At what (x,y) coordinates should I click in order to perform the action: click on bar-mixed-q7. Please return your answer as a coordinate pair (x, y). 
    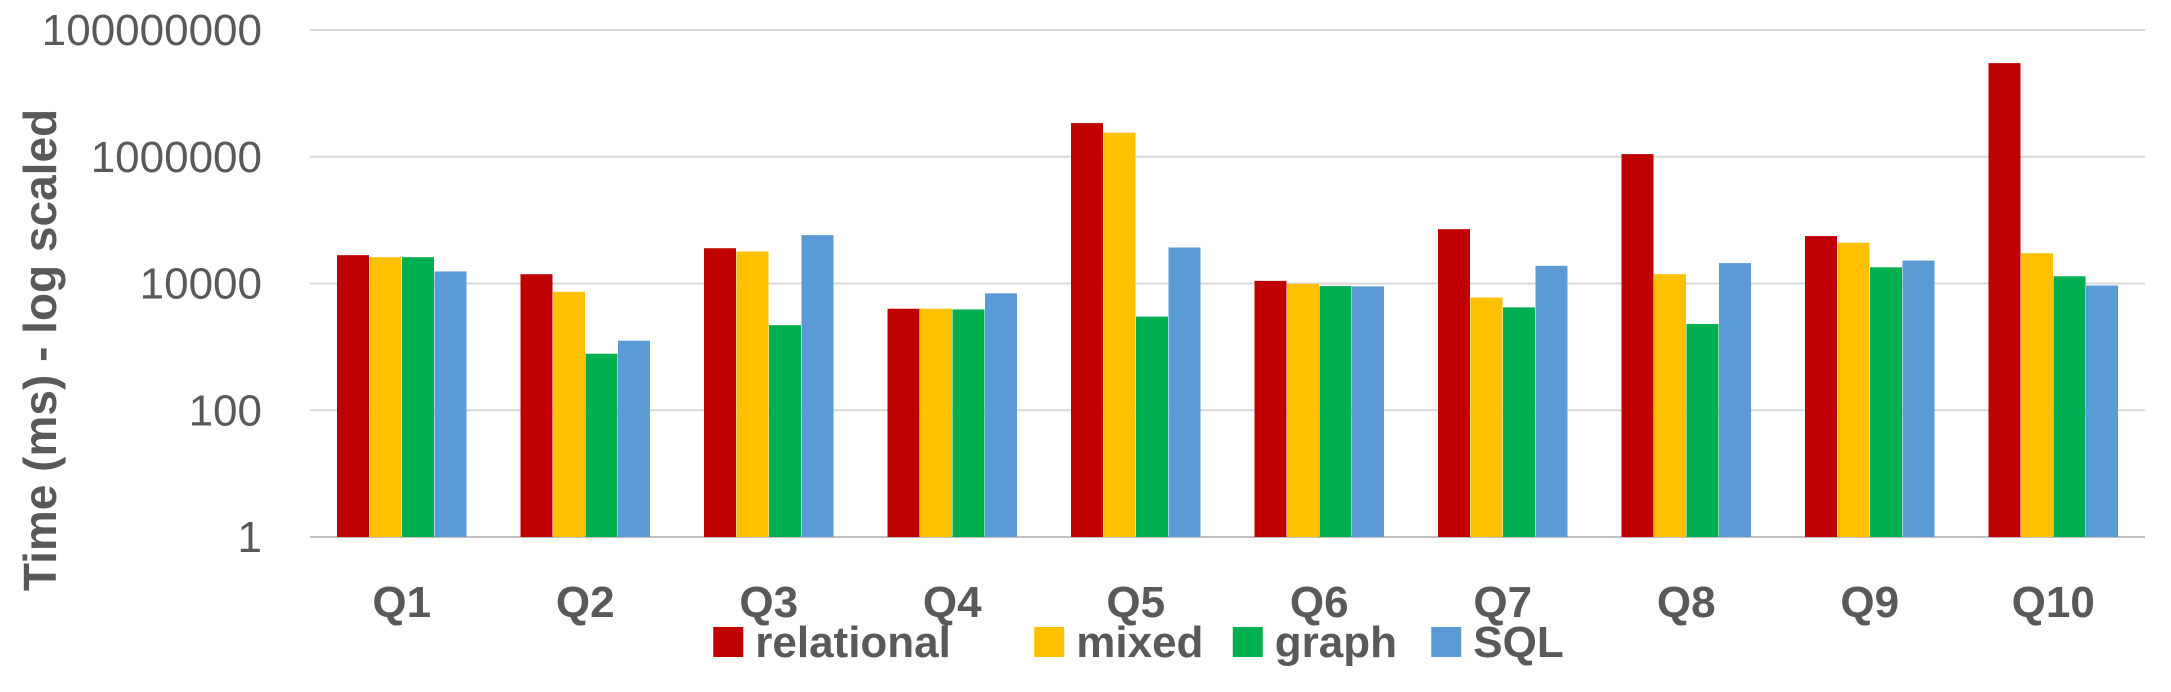
    Looking at the image, I should click on (1486, 417).